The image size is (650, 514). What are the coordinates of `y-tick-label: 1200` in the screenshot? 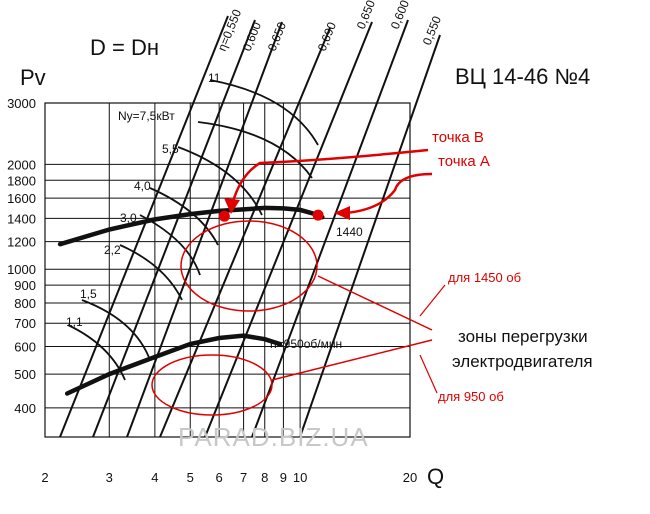 It's located at (21, 242).